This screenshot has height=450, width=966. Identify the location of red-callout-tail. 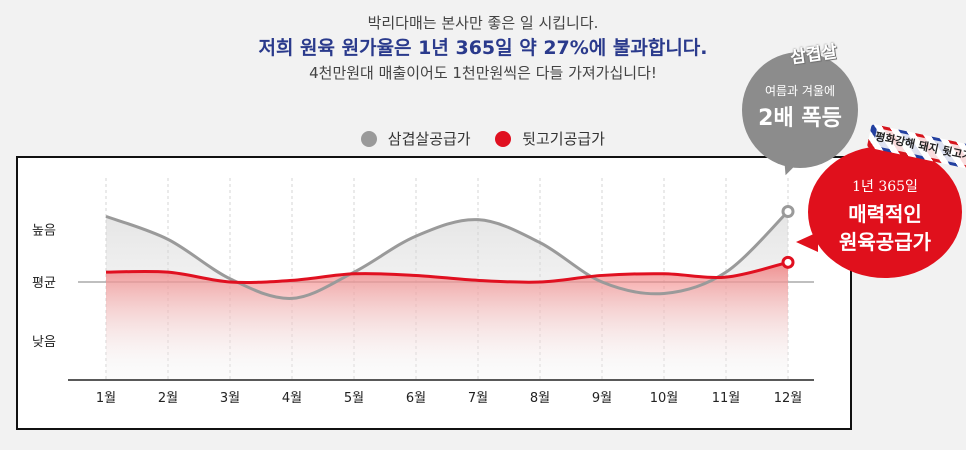
(807, 242).